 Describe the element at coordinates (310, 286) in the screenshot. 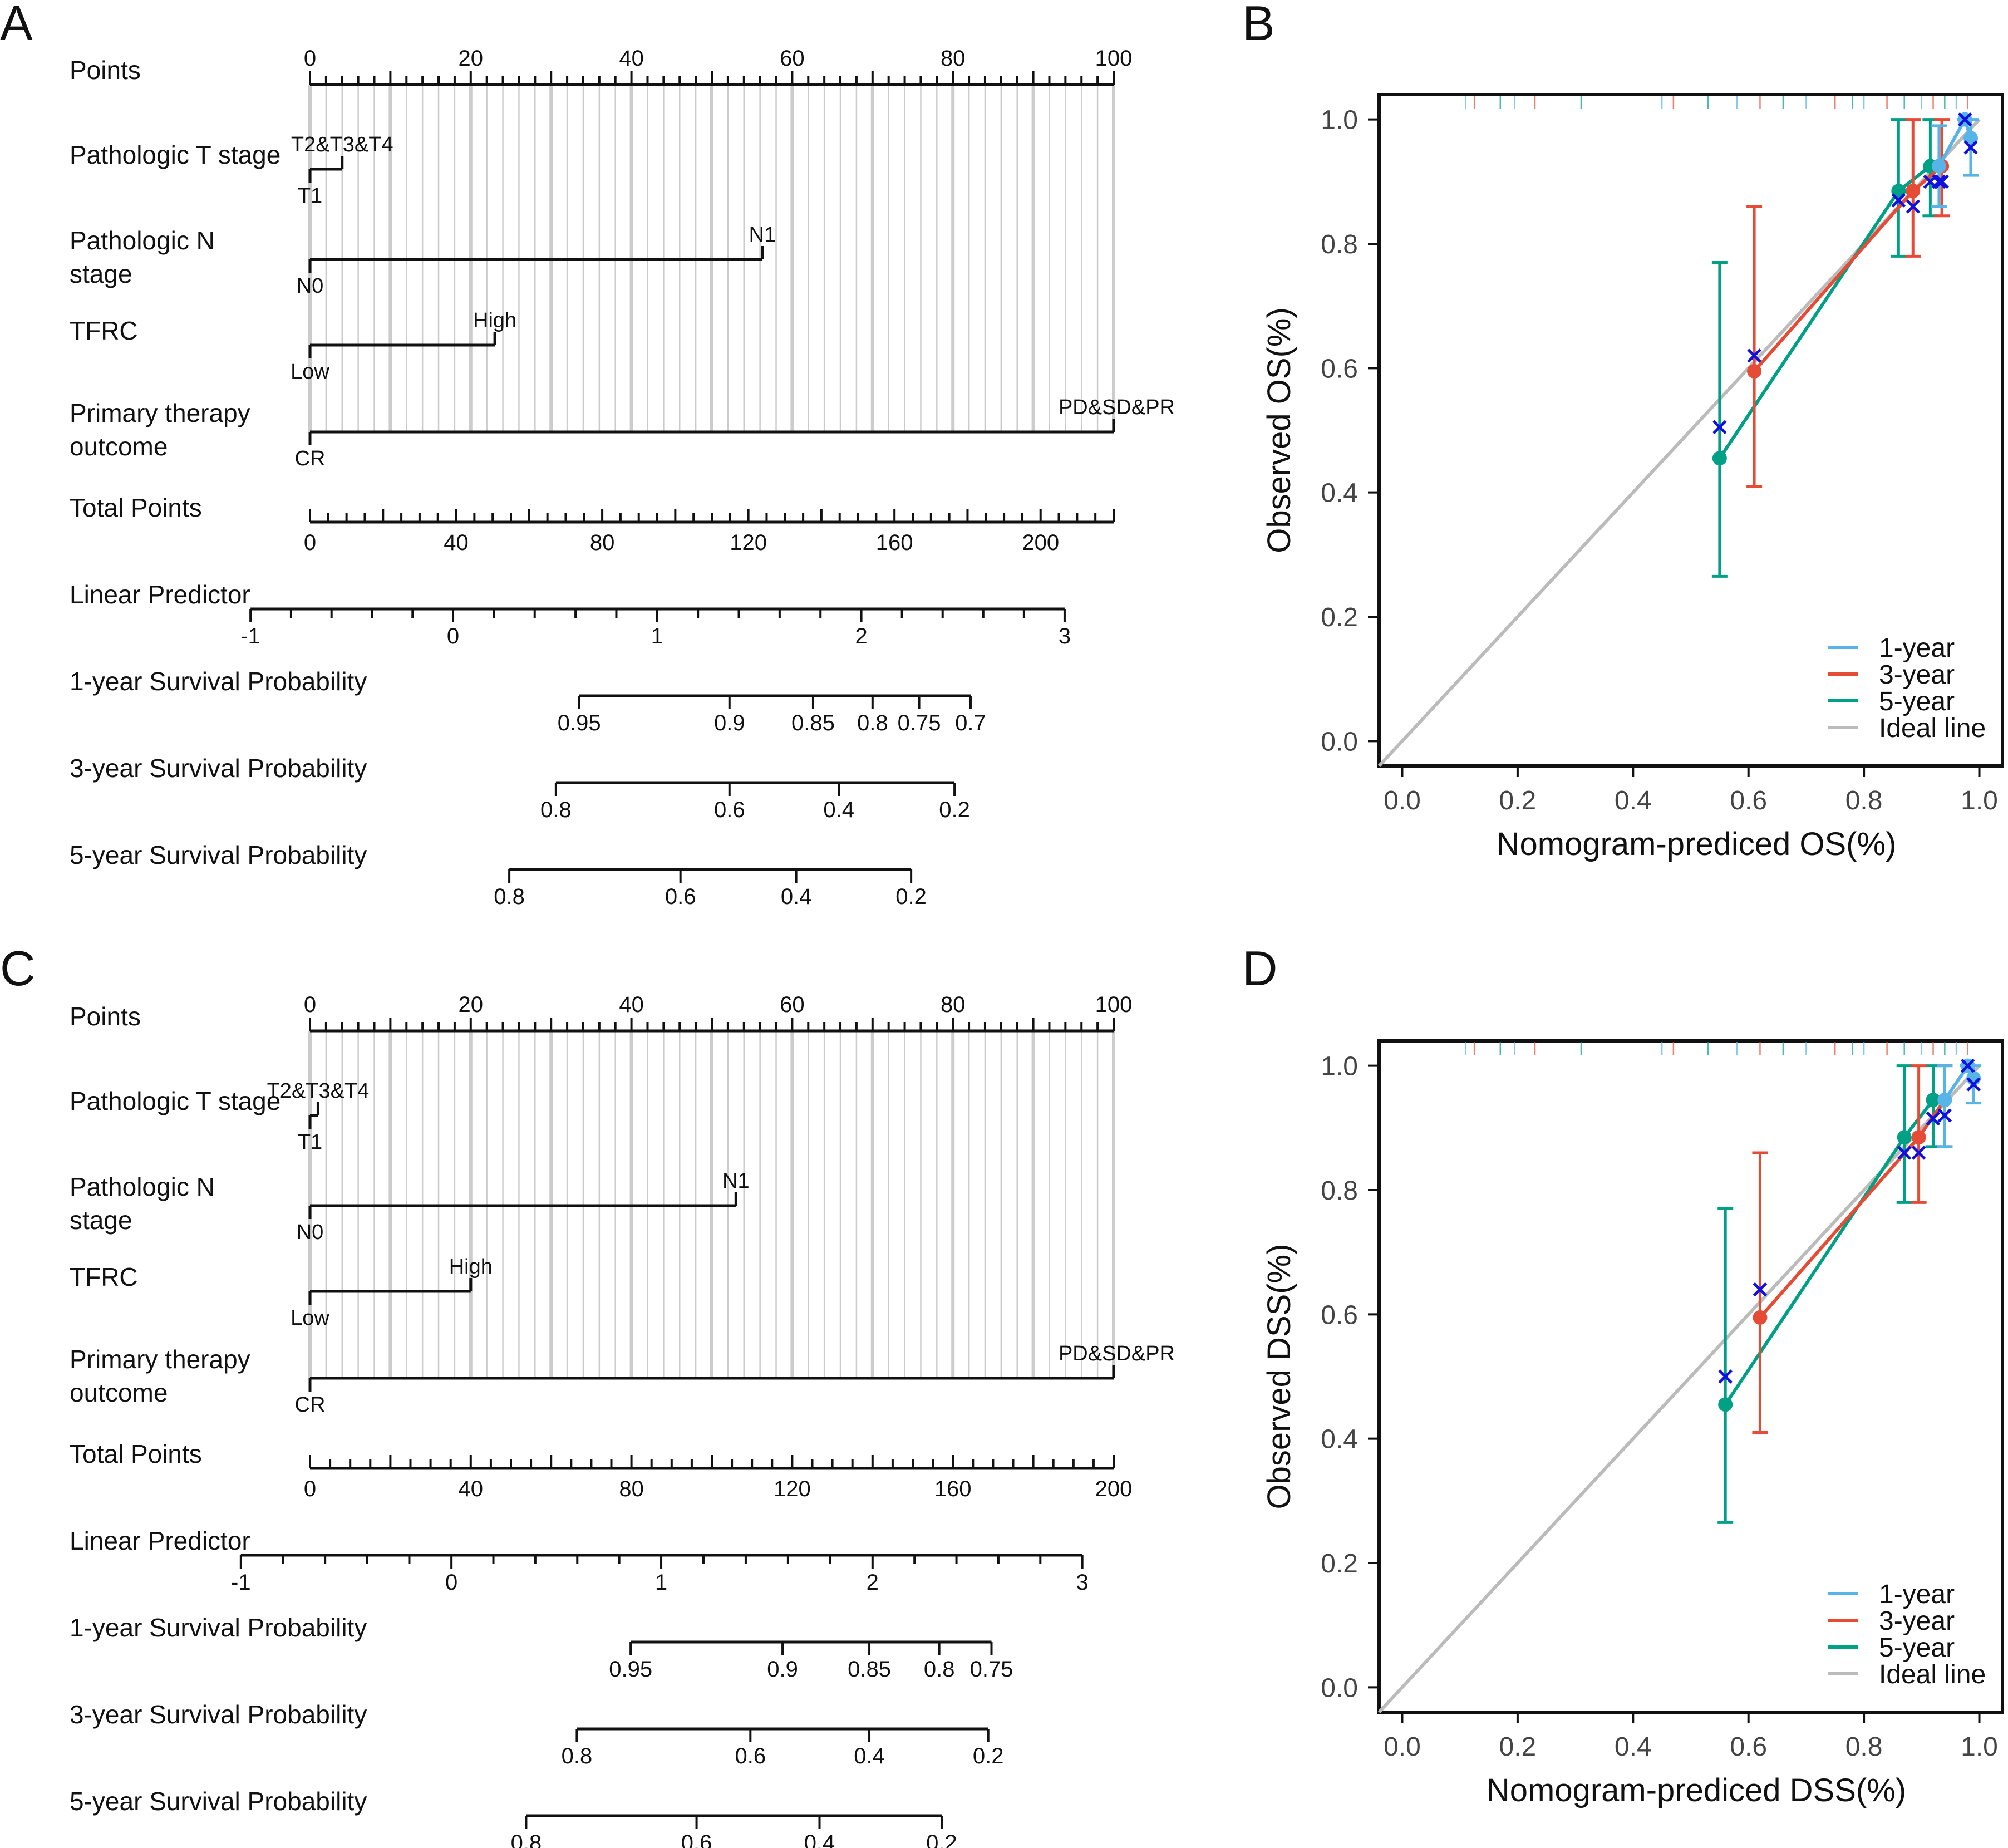

I see `factor-level-pathologic-n-stage-0: N0` at that location.